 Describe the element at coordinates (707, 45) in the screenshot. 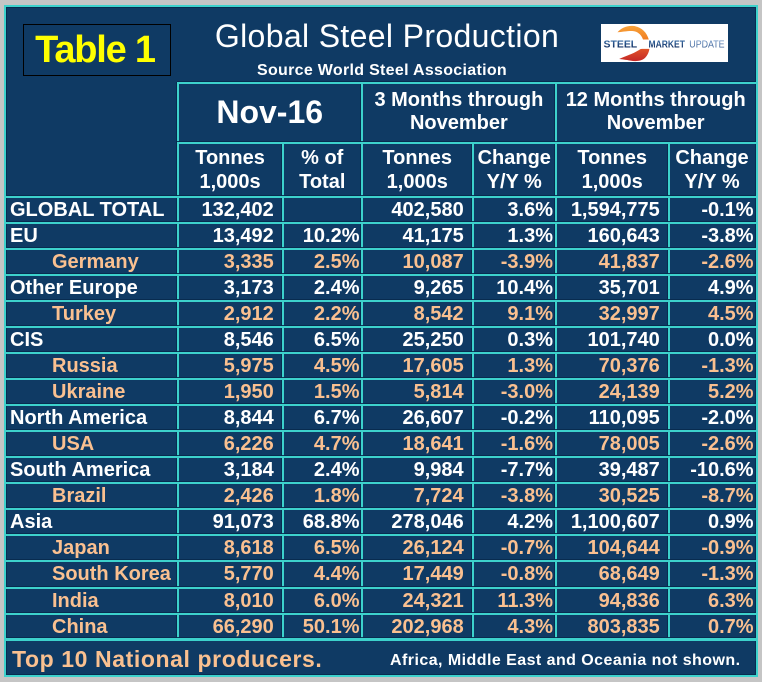

I see `svg-text: UPDATE` at that location.